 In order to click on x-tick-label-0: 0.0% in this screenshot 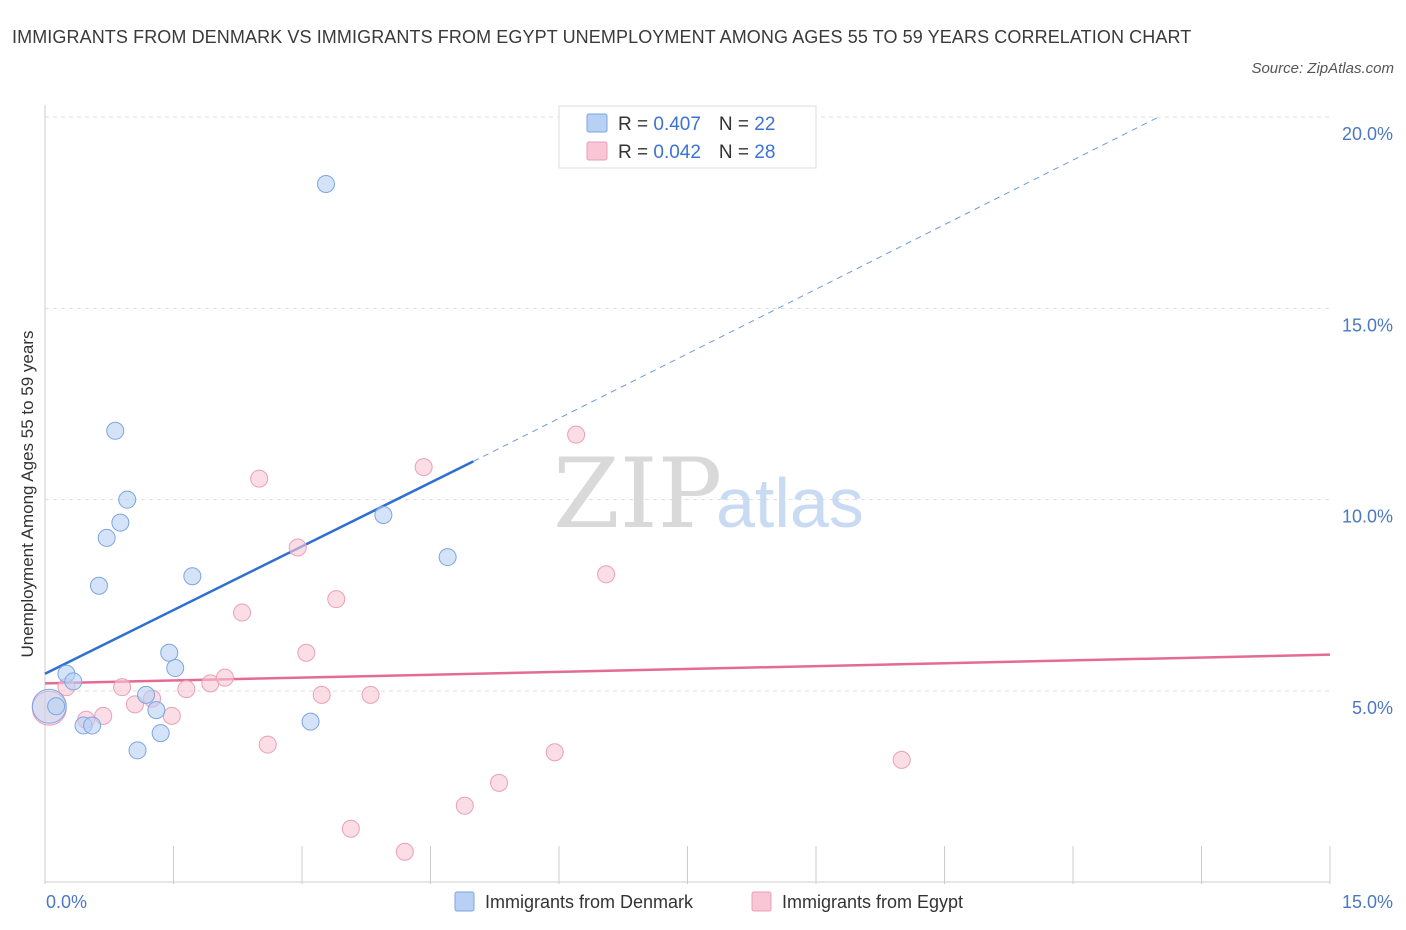, I will do `click(66, 902)`.